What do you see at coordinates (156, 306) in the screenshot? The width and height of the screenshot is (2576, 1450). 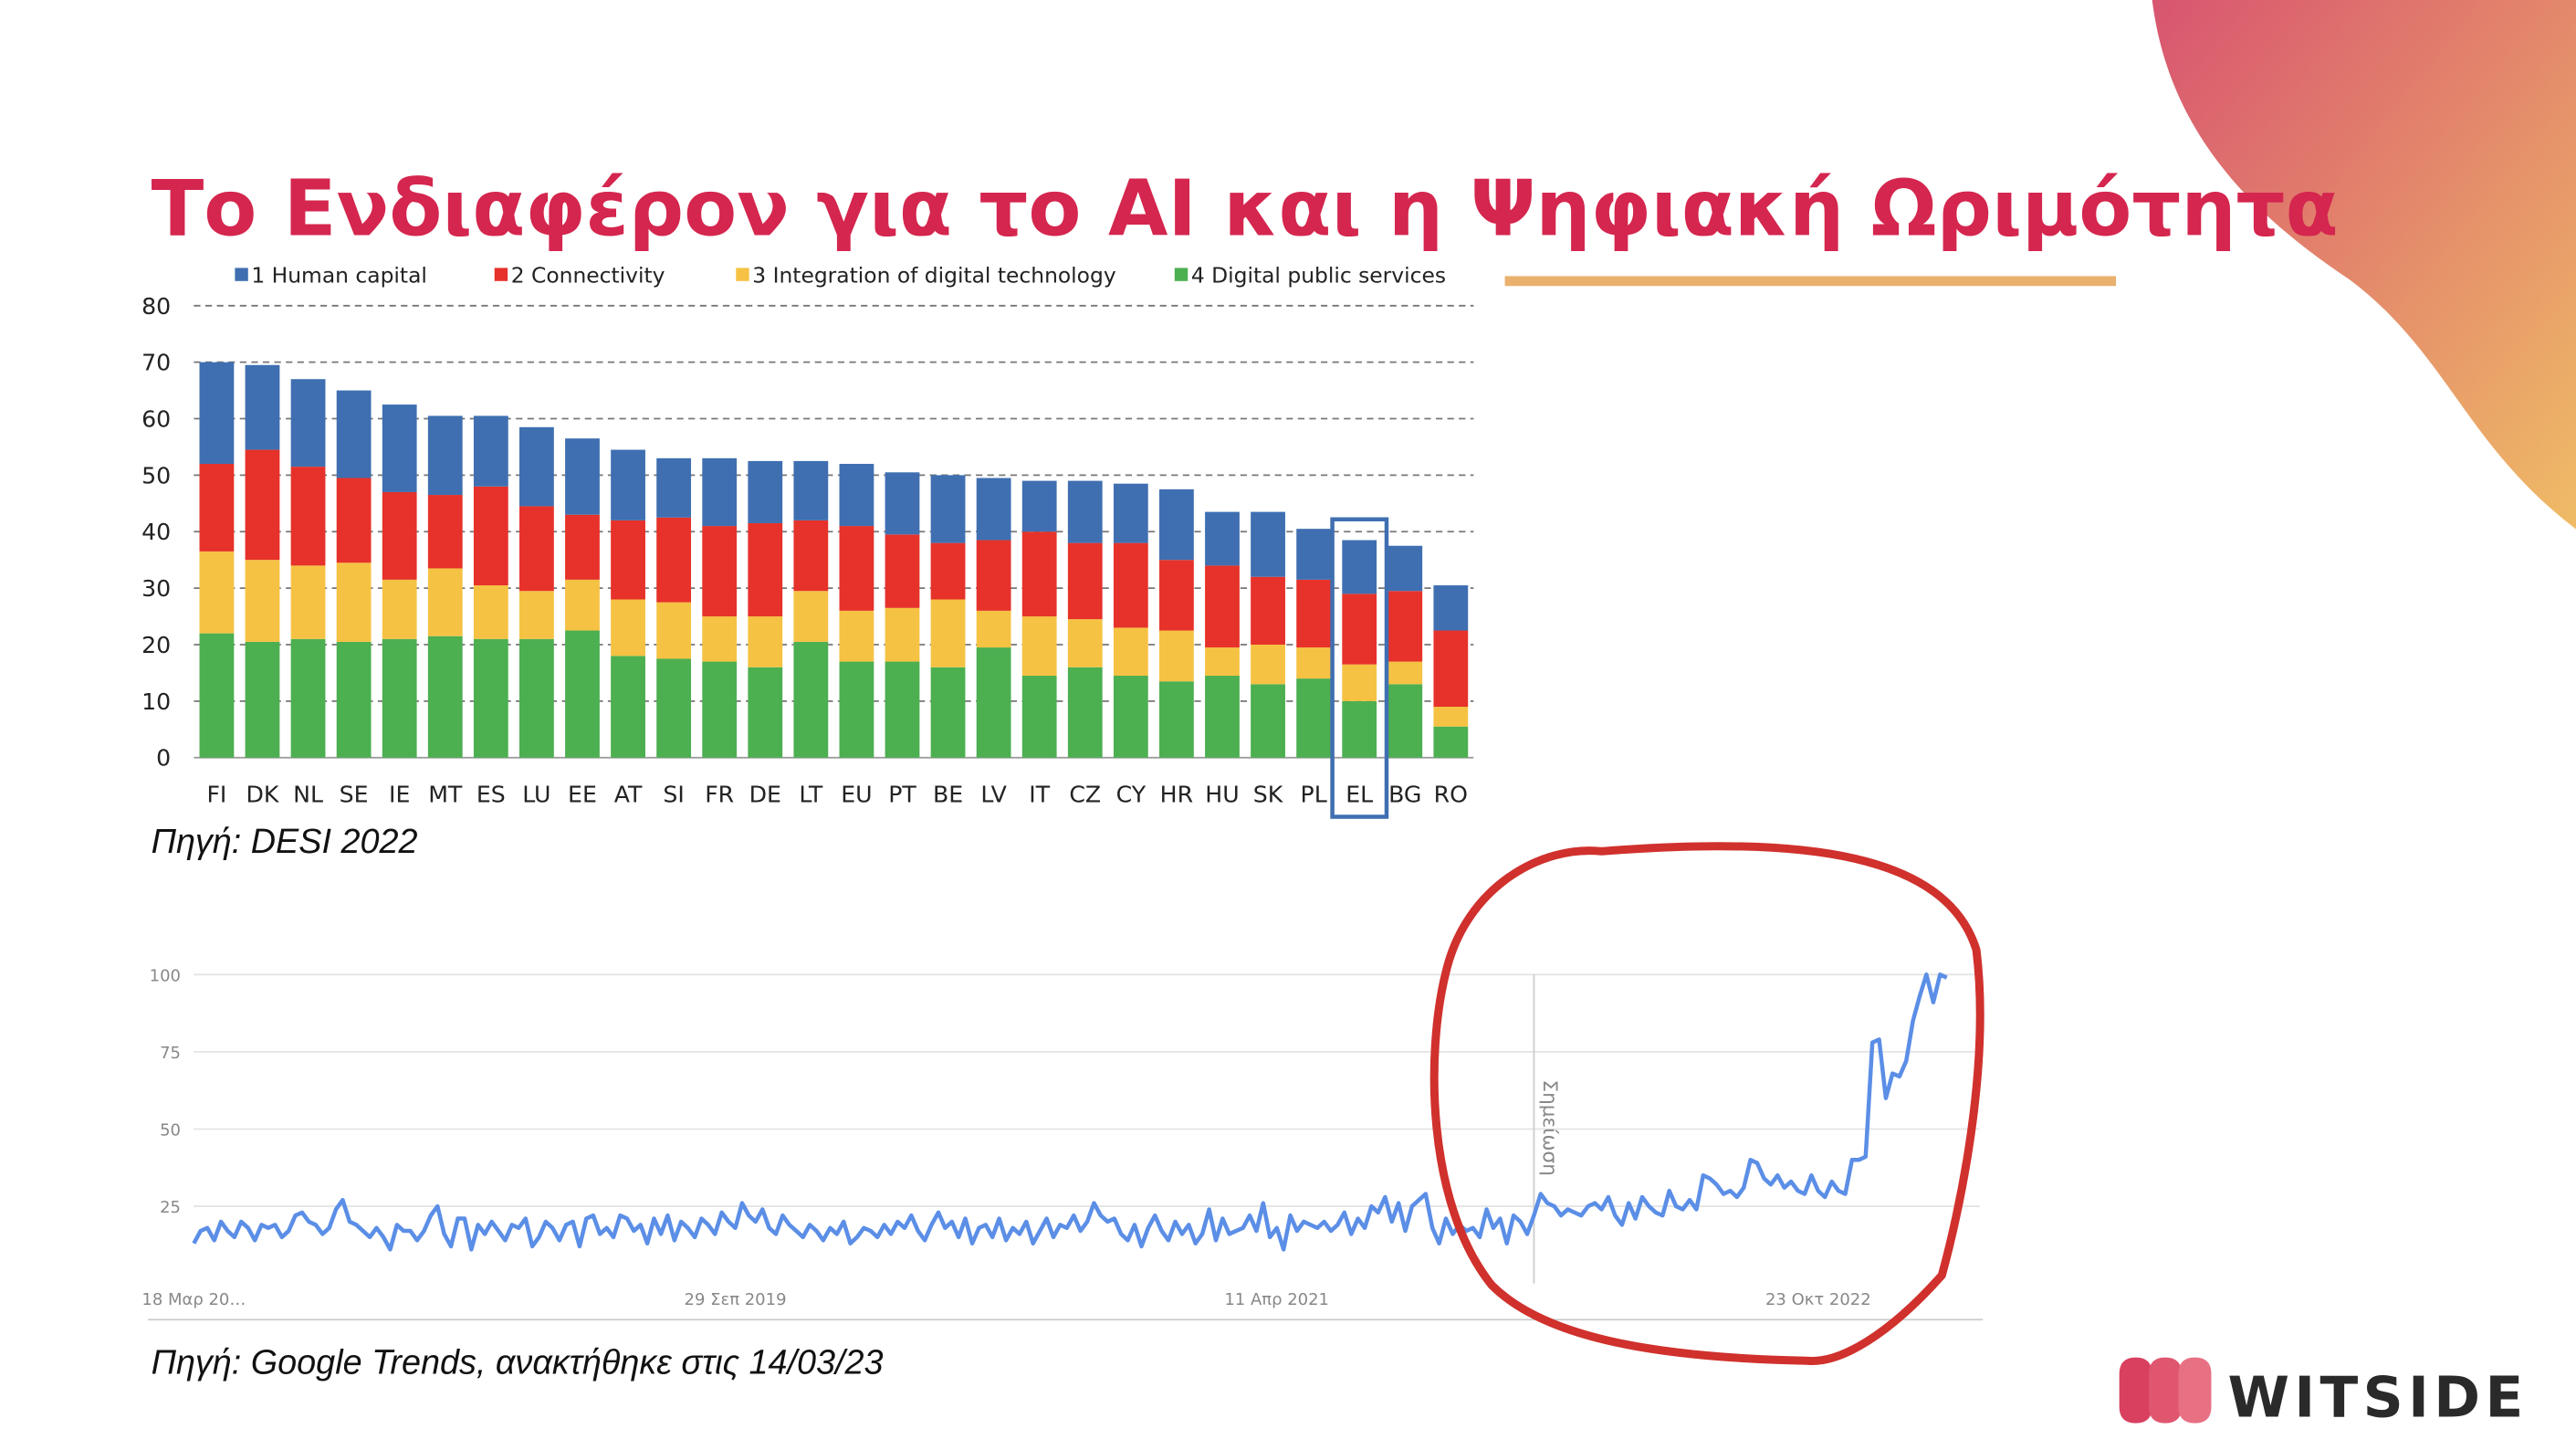 I see `y-tick-label: 80` at bounding box center [156, 306].